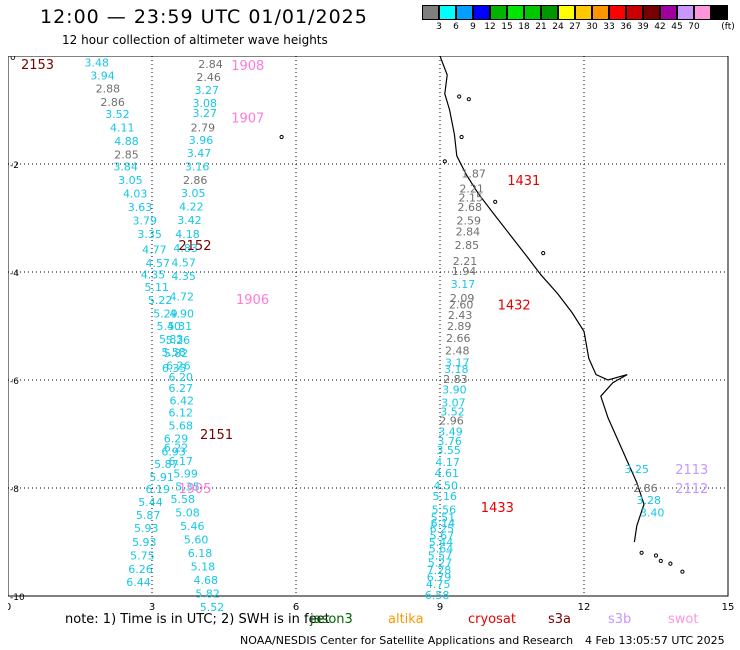 The width and height of the screenshot is (740, 650). What do you see at coordinates (453, 403) in the screenshot?
I see `wave-height-value: 3.07` at bounding box center [453, 403].